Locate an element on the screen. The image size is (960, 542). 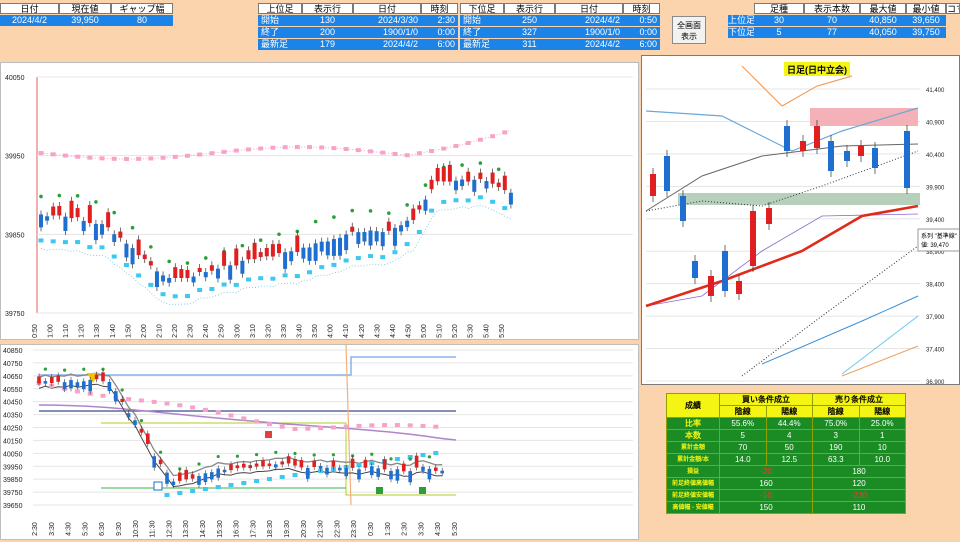
lower-cyan-marker is located at coordinates (372, 463).